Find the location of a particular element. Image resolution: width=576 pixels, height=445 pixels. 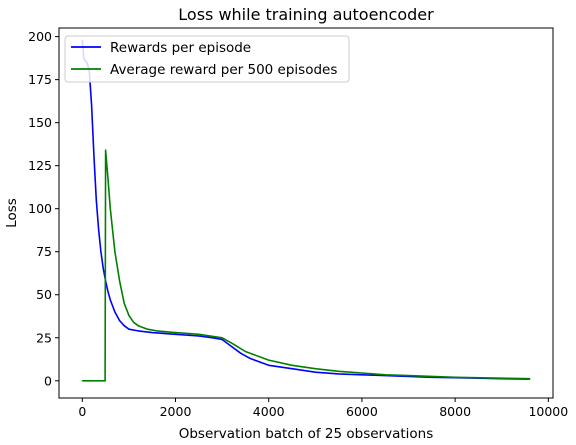

y-tick-label: 125 is located at coordinates (40, 165).